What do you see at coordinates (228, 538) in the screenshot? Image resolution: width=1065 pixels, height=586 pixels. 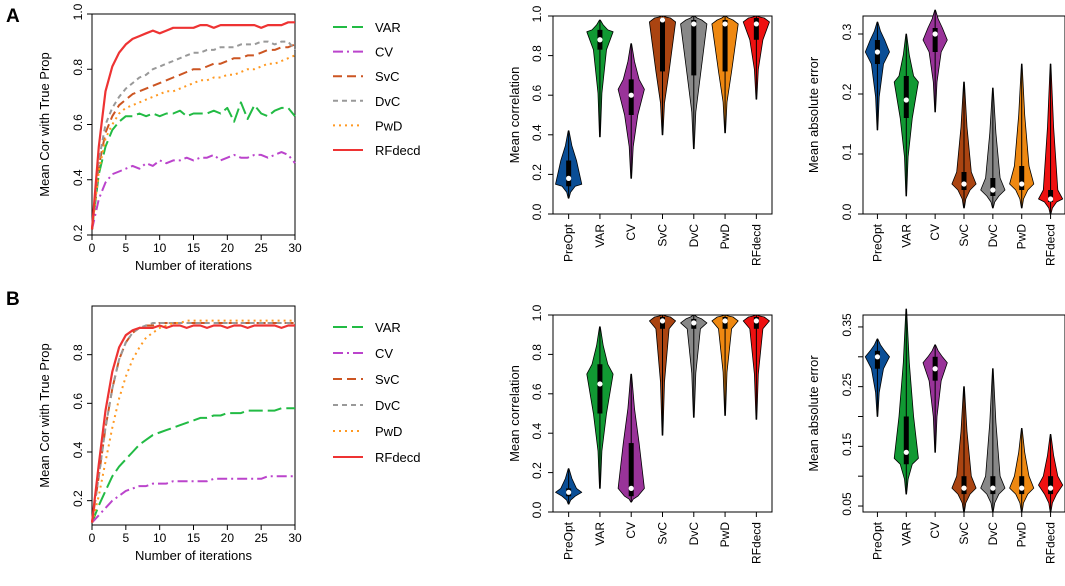 I see `x-tick-label: 20` at bounding box center [228, 538].